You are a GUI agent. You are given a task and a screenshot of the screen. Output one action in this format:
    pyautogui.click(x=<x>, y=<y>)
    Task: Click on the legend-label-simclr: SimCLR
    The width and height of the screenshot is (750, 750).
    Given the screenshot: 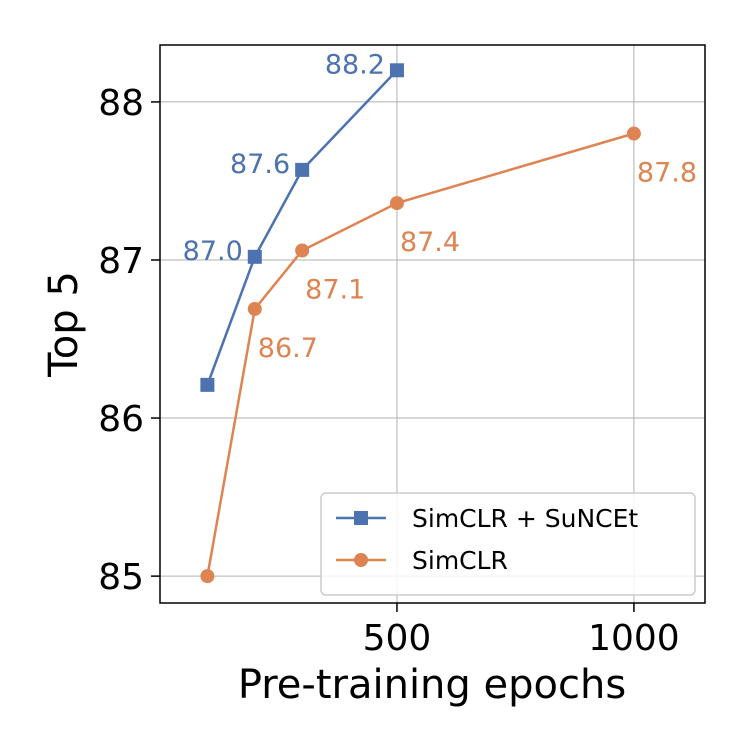 What is the action you would take?
    pyautogui.click(x=460, y=560)
    